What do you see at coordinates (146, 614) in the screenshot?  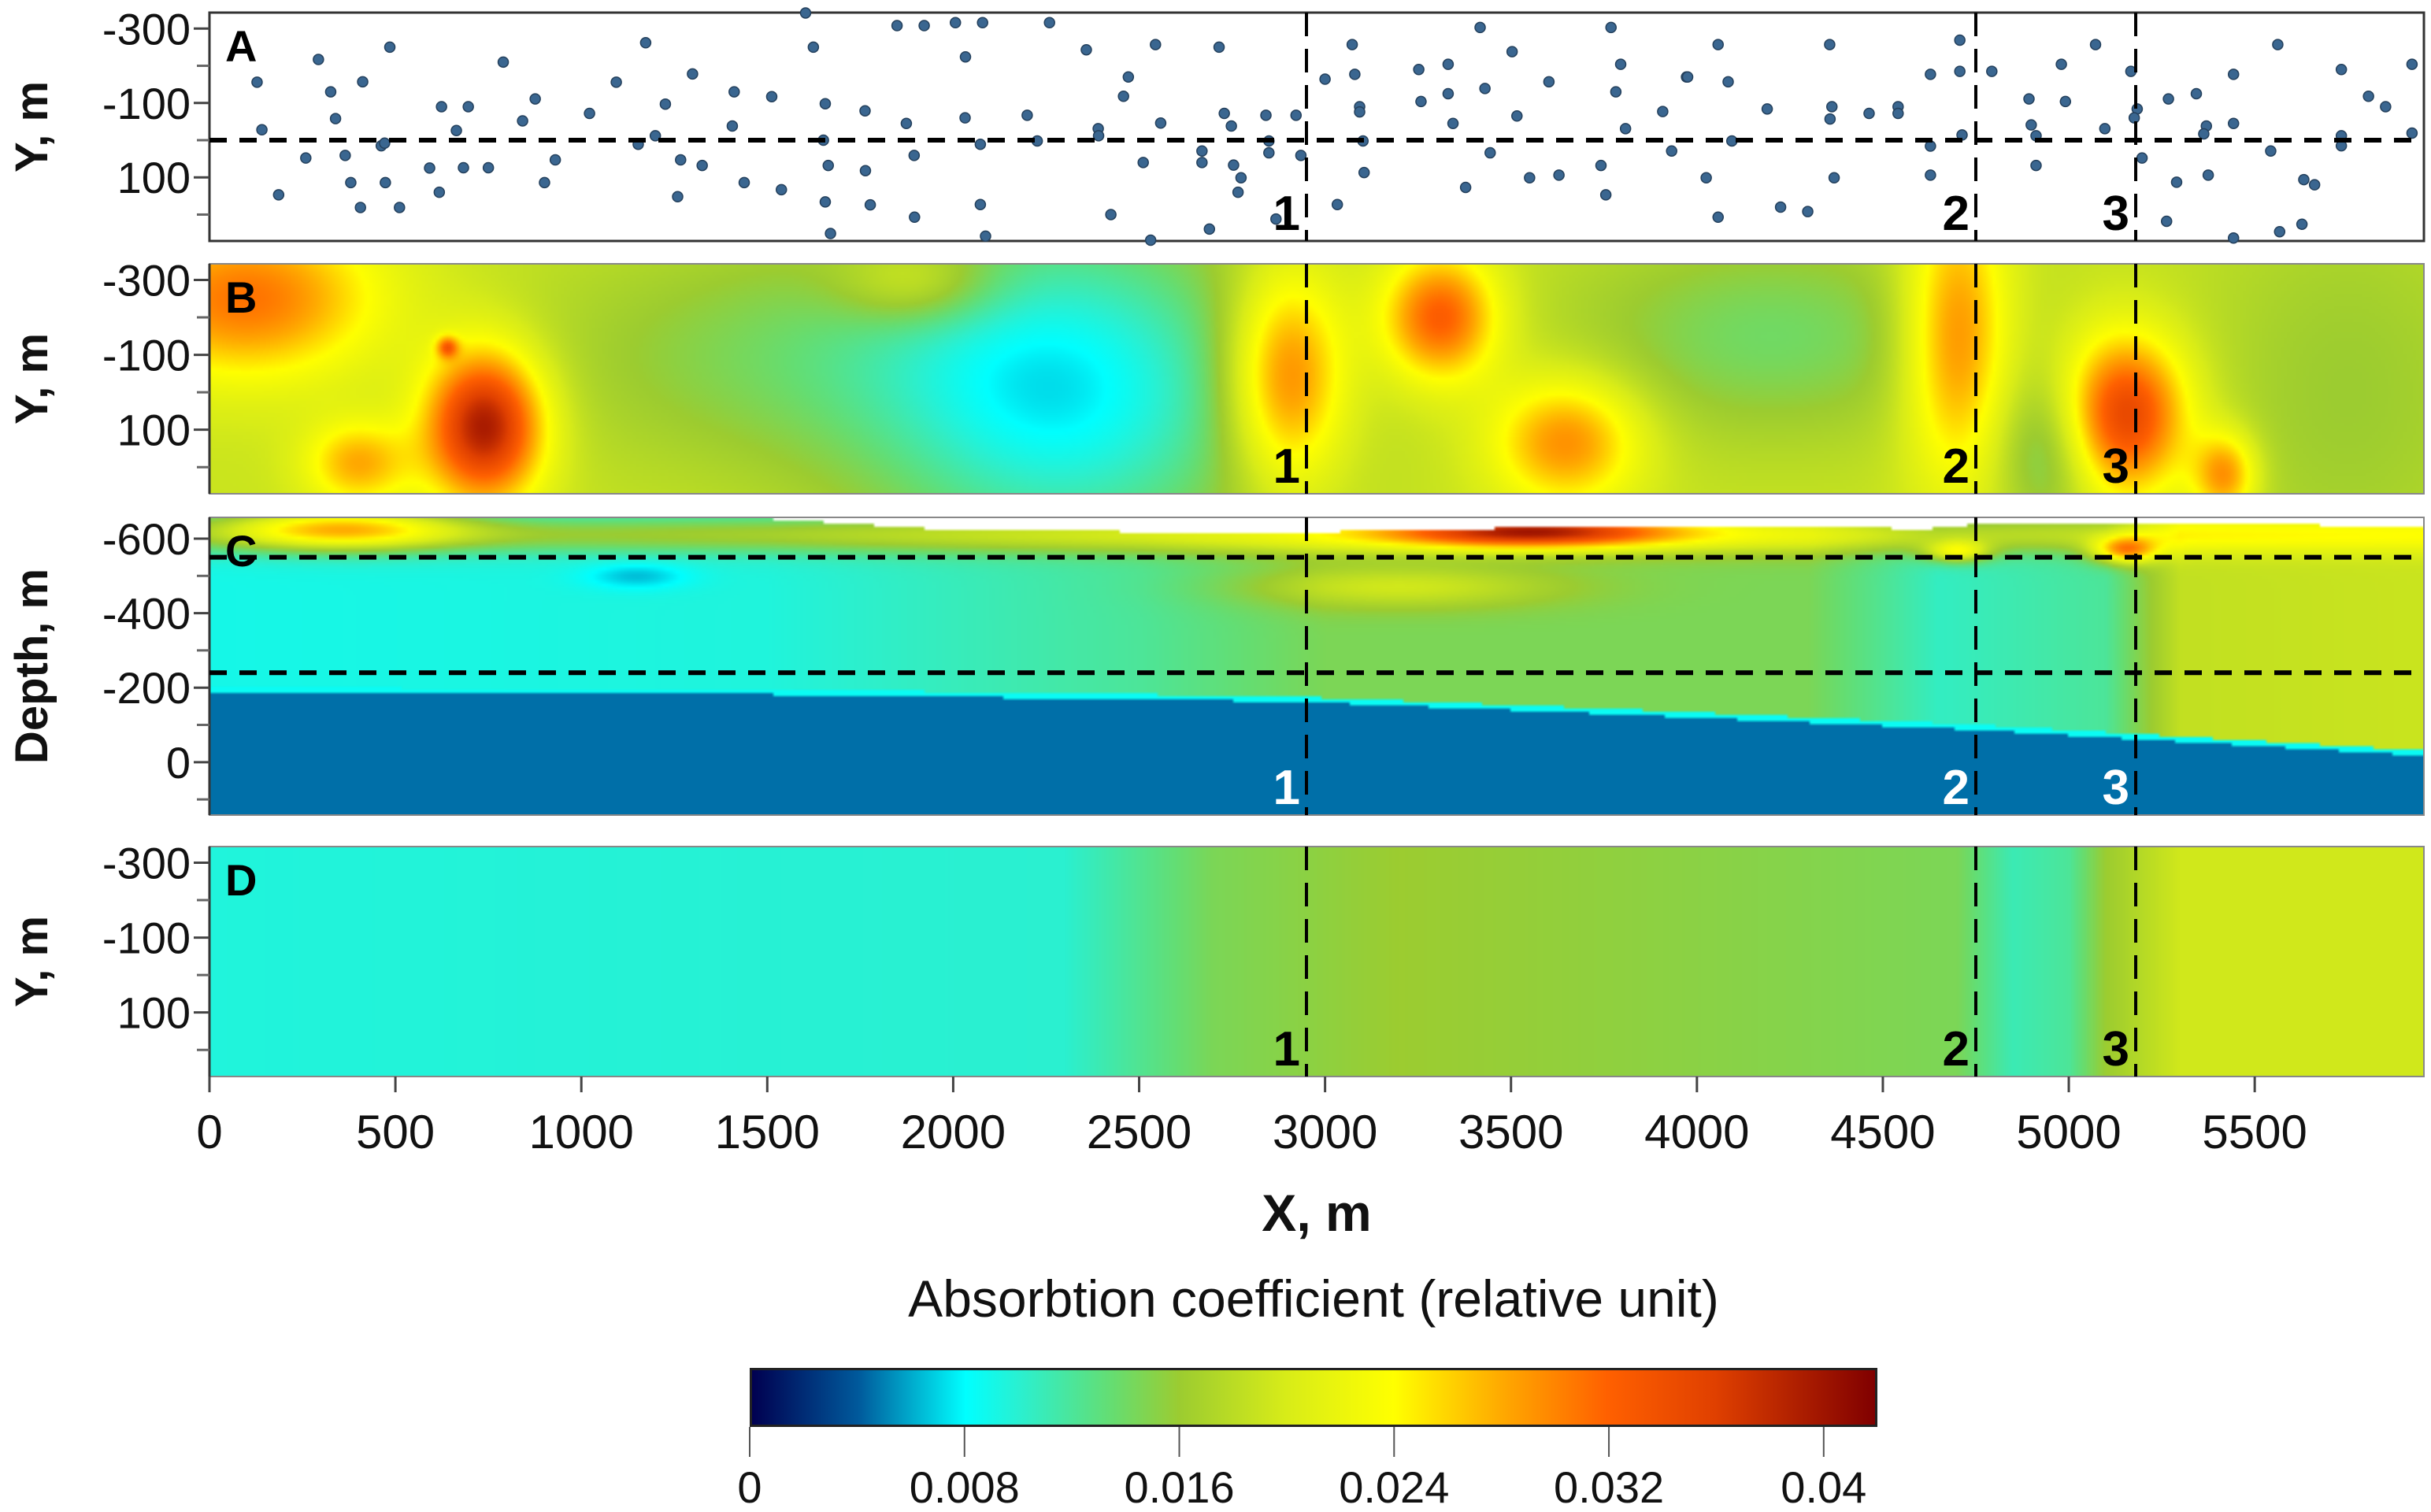 I see `y-tick-label: -400` at bounding box center [146, 614].